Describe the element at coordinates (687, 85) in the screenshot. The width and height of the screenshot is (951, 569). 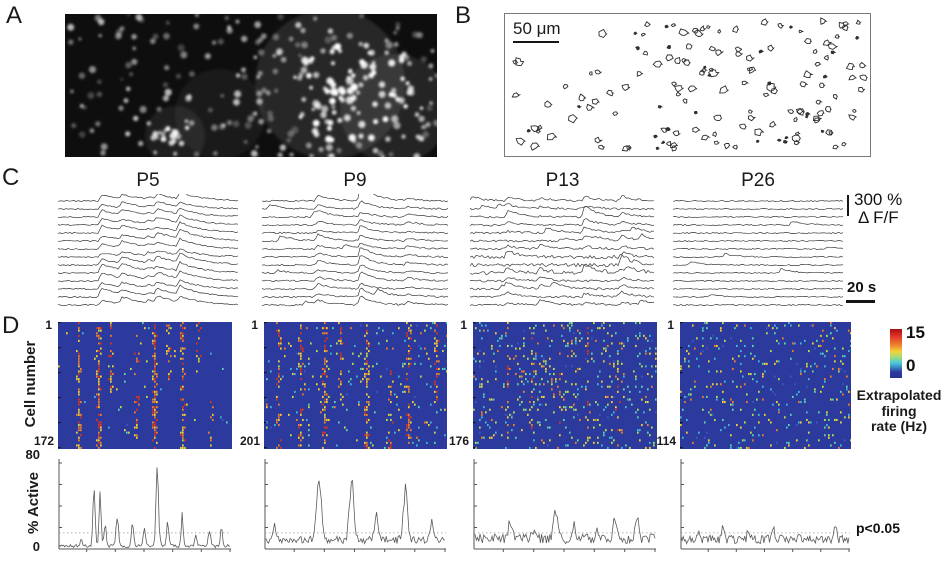
I see `cell-contour-map` at that location.